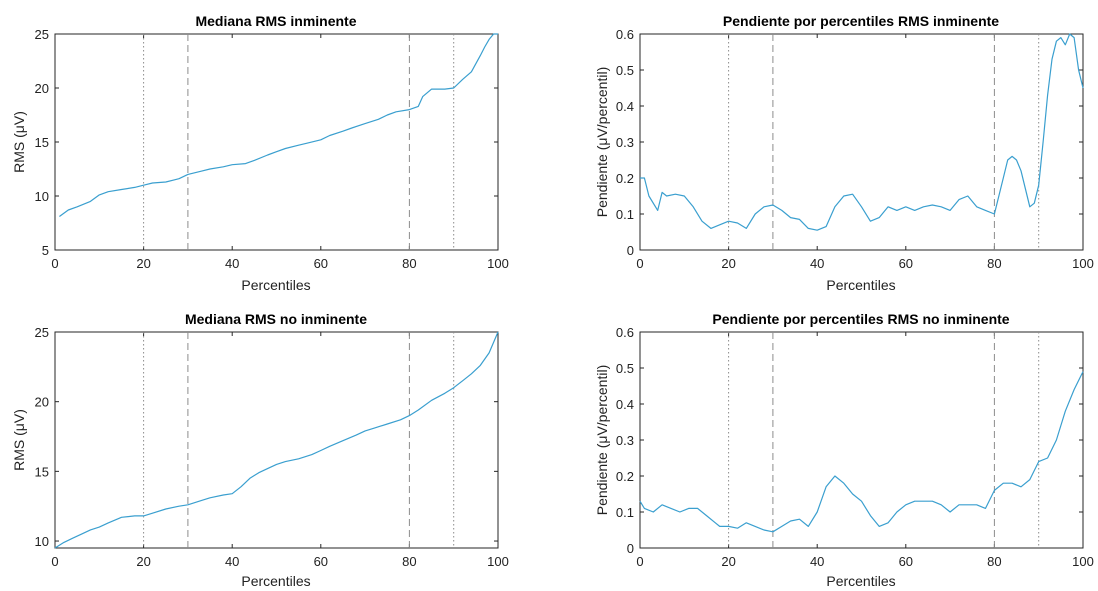 Image resolution: width=1098 pixels, height=591 pixels. I want to click on y-tick-label: 5, so click(45, 250).